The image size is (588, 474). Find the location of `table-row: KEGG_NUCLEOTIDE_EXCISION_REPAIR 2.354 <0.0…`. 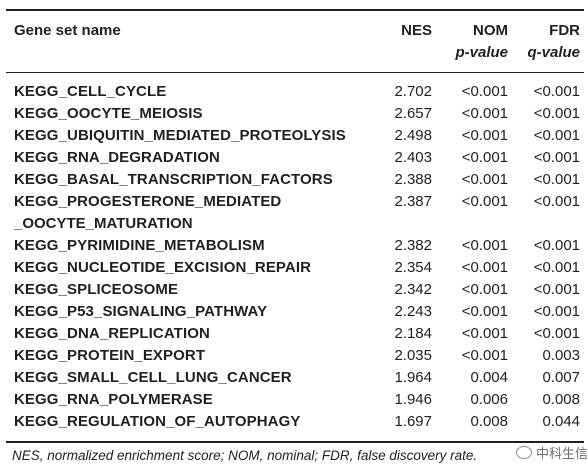

table-row: KEGG_NUCLEOTIDE_EXCISION_REPAIR 2.354 <0.0… is located at coordinates (294, 268).